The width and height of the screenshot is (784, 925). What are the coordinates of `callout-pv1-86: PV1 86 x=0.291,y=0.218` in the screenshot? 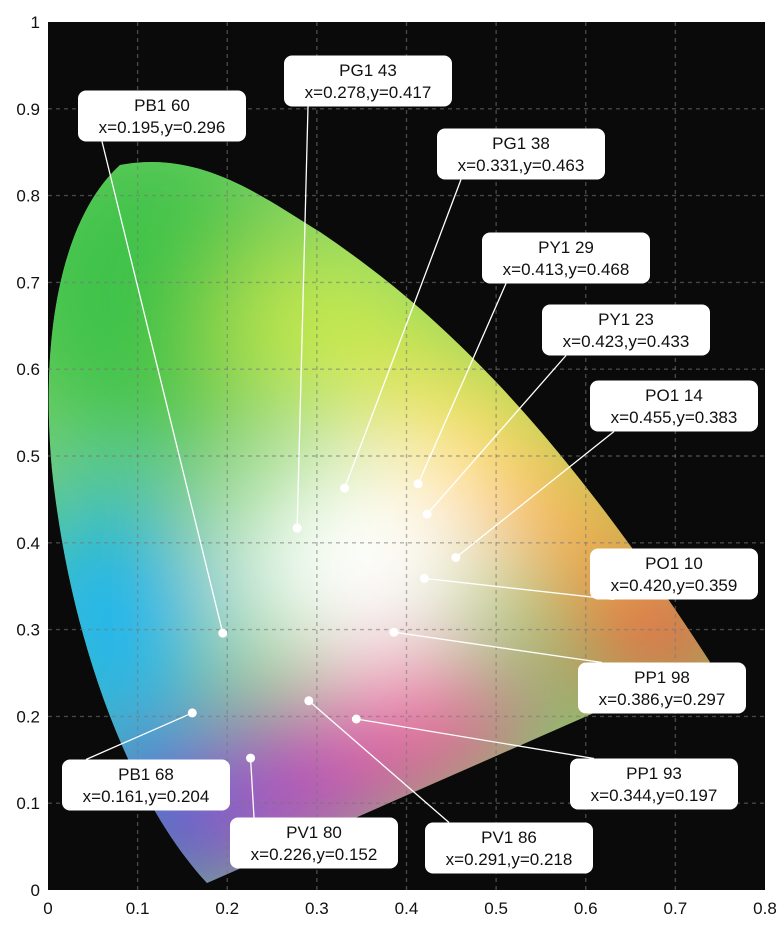 It's located at (448, 785).